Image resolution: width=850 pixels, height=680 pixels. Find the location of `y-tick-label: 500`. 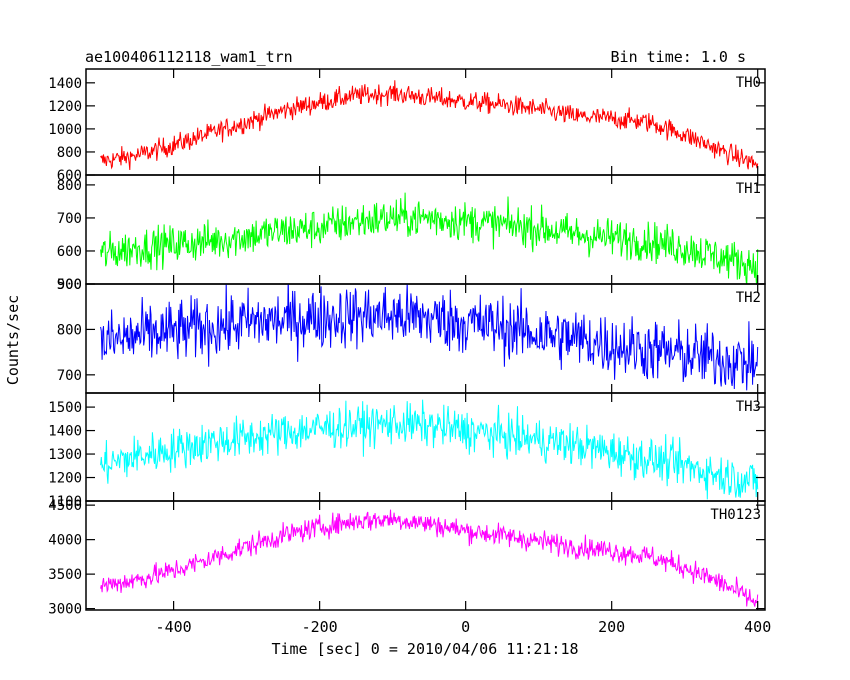

y-tick-label: 500 is located at coordinates (69, 285).